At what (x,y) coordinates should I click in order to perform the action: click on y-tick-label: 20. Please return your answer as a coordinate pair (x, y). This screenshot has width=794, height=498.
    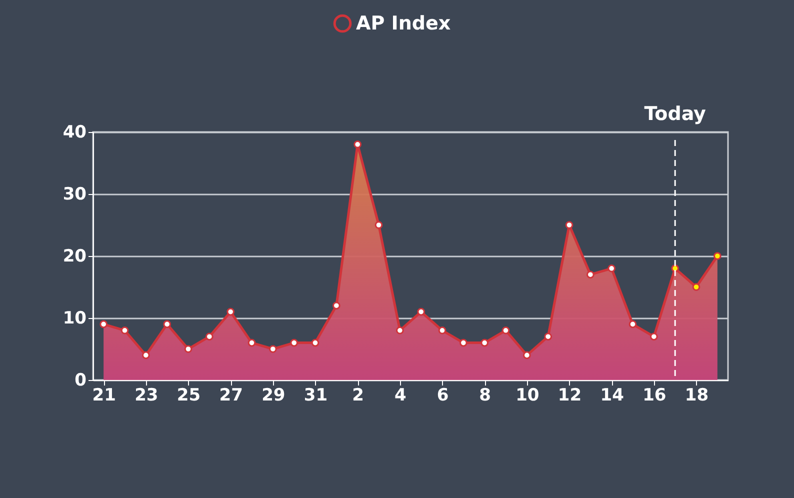
    Looking at the image, I should click on (74, 256).